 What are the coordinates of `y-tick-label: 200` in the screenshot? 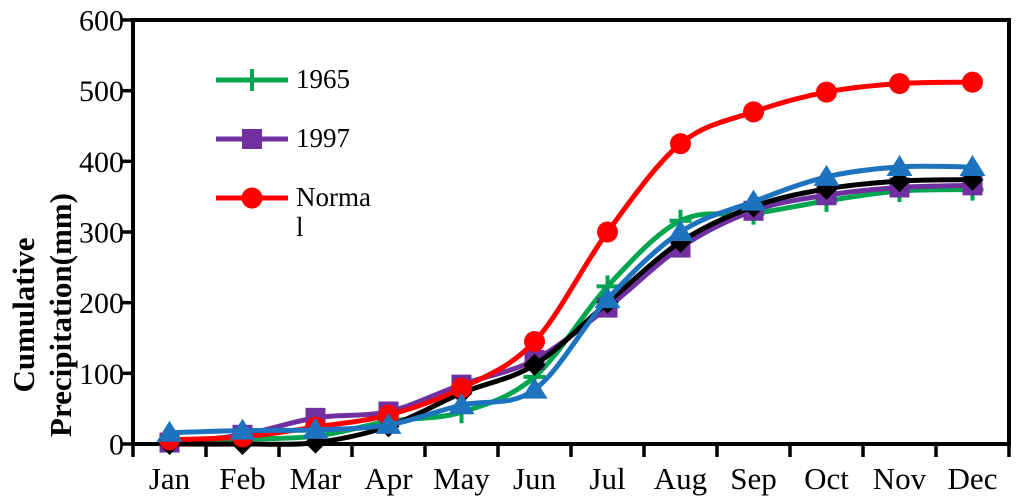 It's located at (101, 303).